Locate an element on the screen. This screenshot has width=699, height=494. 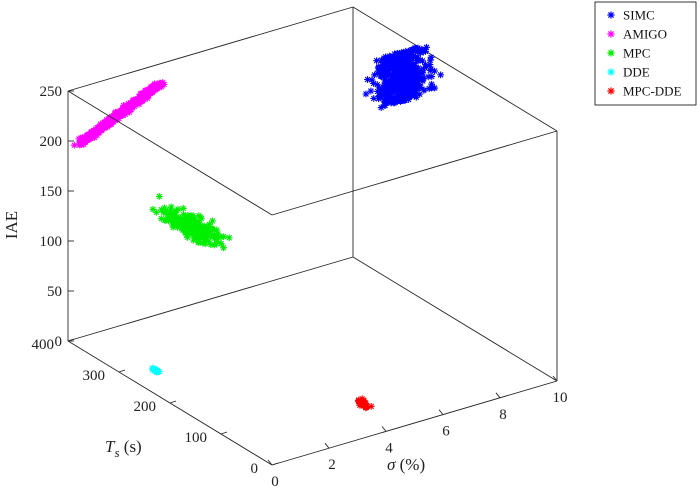
legend-label: SIMC is located at coordinates (639, 15).